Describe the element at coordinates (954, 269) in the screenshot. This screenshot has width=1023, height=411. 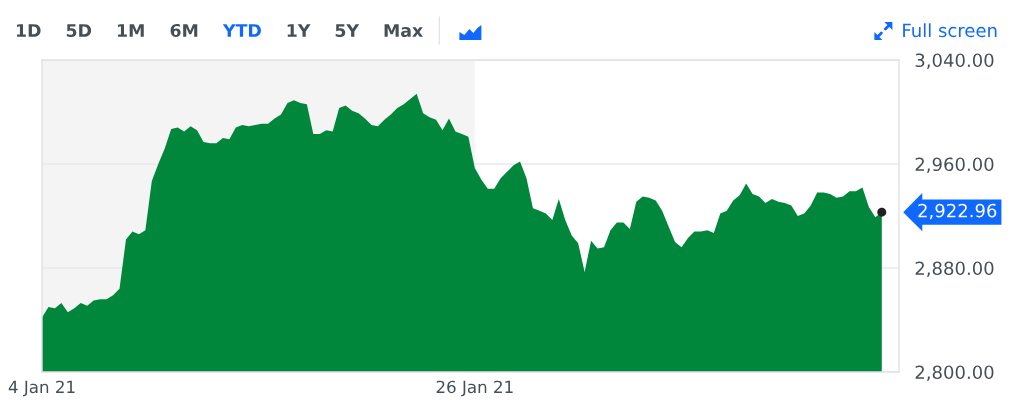
I see `y-tick-label: 2,880.00` at that location.